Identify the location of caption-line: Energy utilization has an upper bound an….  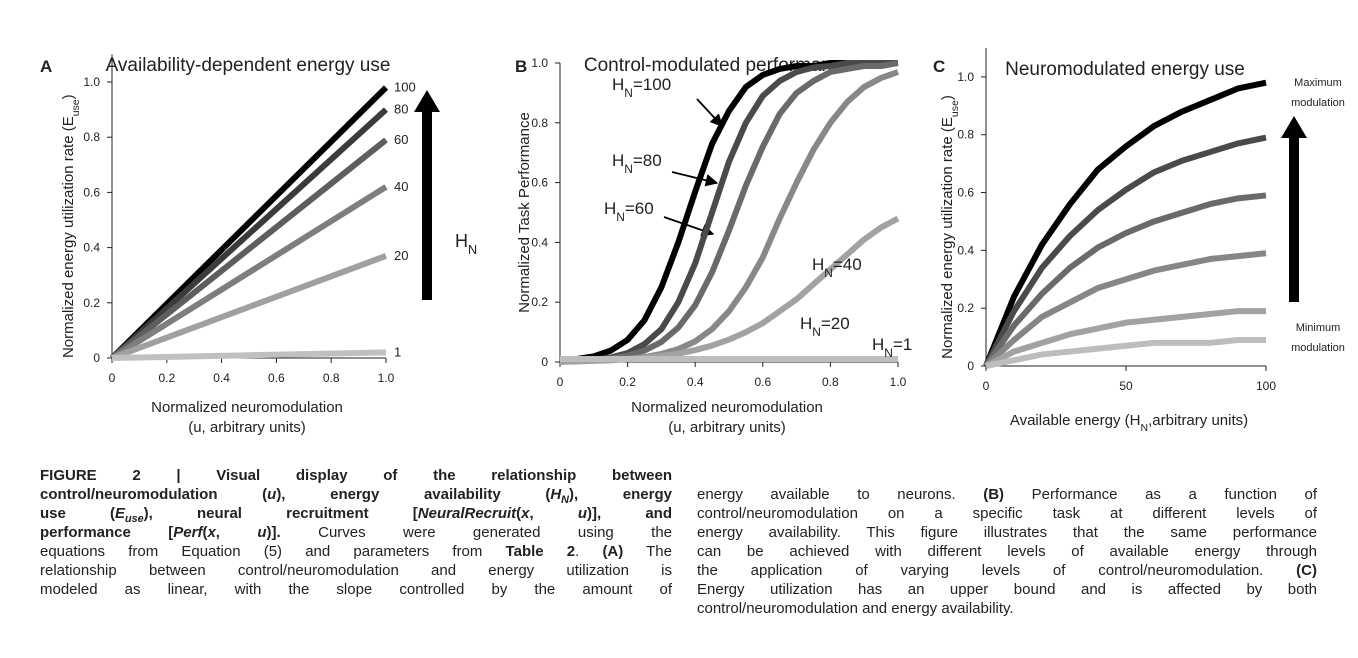
(1007, 589).